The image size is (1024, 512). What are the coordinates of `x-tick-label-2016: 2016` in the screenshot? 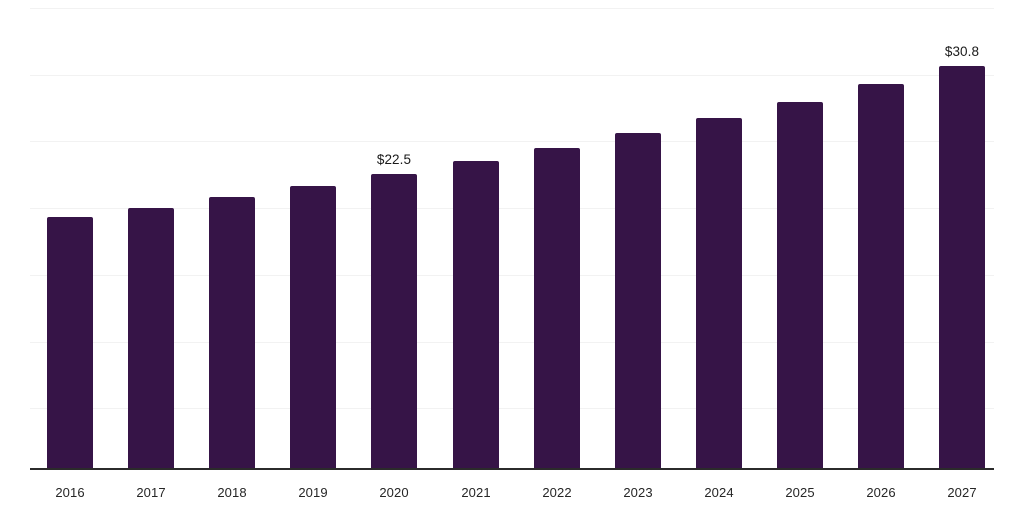 It's located at (70, 492).